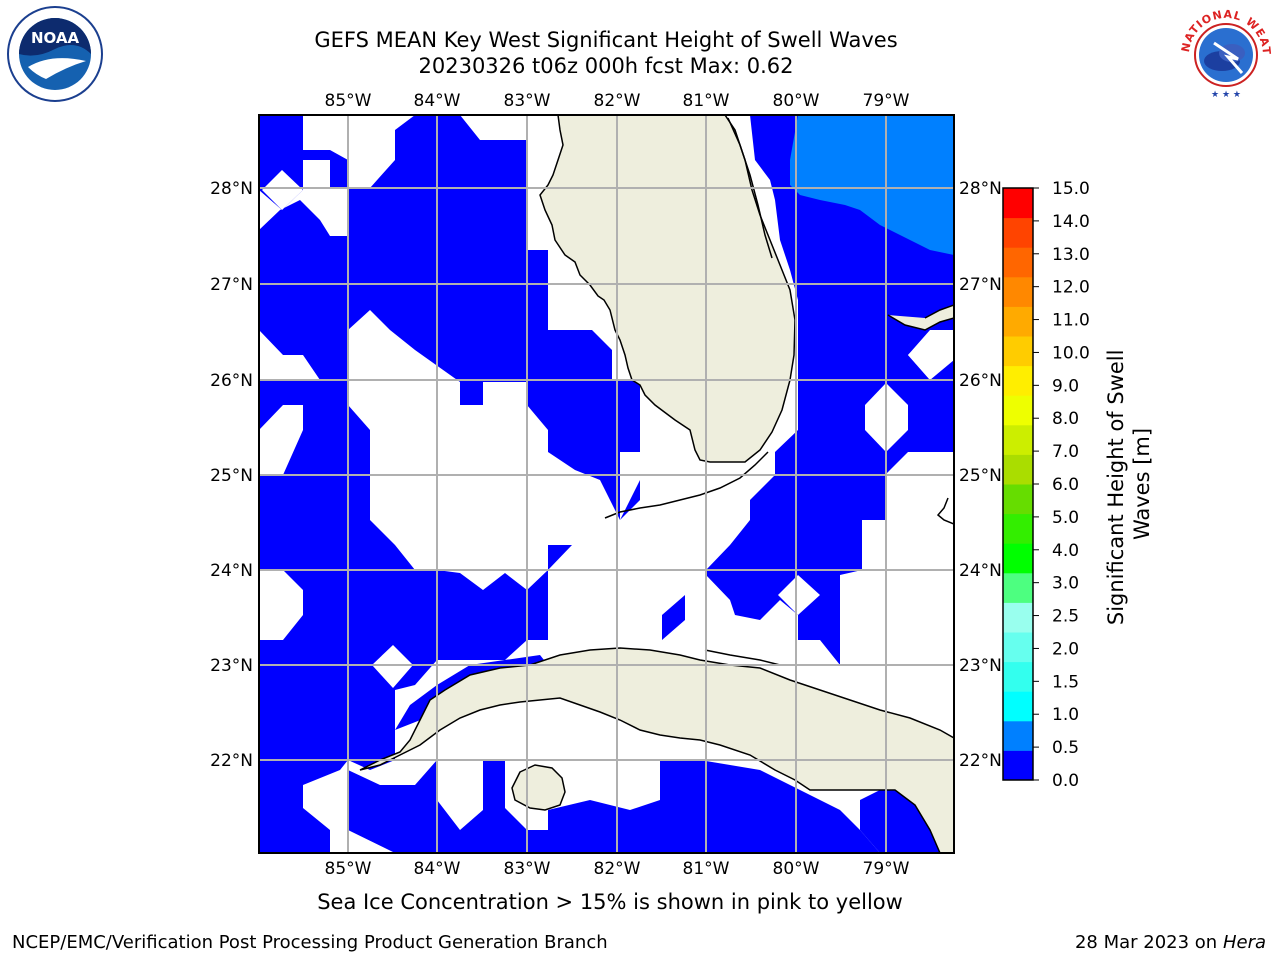 This screenshot has height=960, width=1280. I want to click on colorbar-tick-label: 5.0, so click(1065, 518).